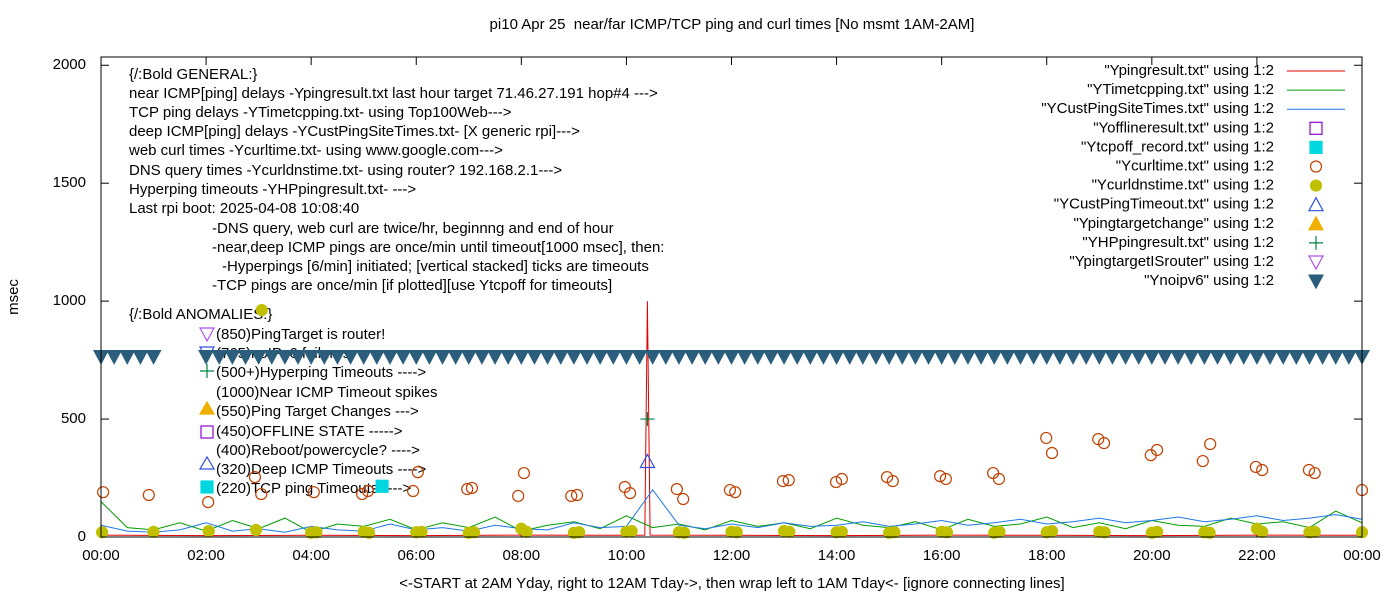 The width and height of the screenshot is (1400, 600). Describe the element at coordinates (309, 431) in the screenshot. I see `annotation: (450)OFFLINE STATE ----->` at that location.